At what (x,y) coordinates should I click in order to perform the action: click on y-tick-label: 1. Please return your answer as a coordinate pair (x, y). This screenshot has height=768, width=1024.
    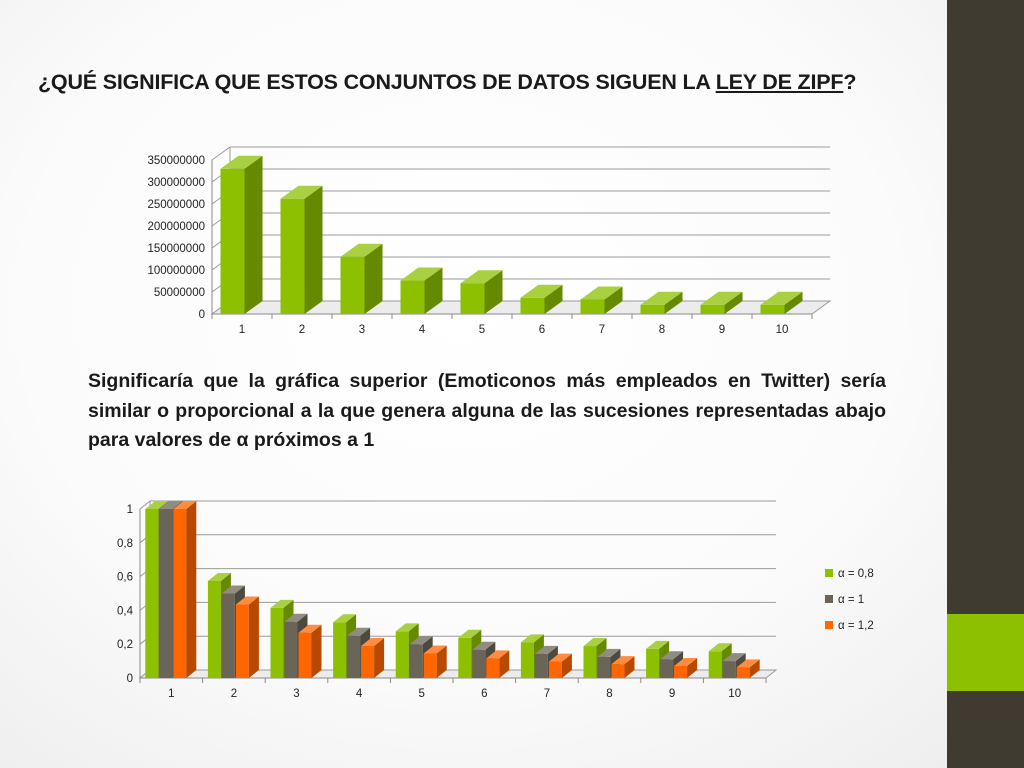
    Looking at the image, I should click on (130, 510).